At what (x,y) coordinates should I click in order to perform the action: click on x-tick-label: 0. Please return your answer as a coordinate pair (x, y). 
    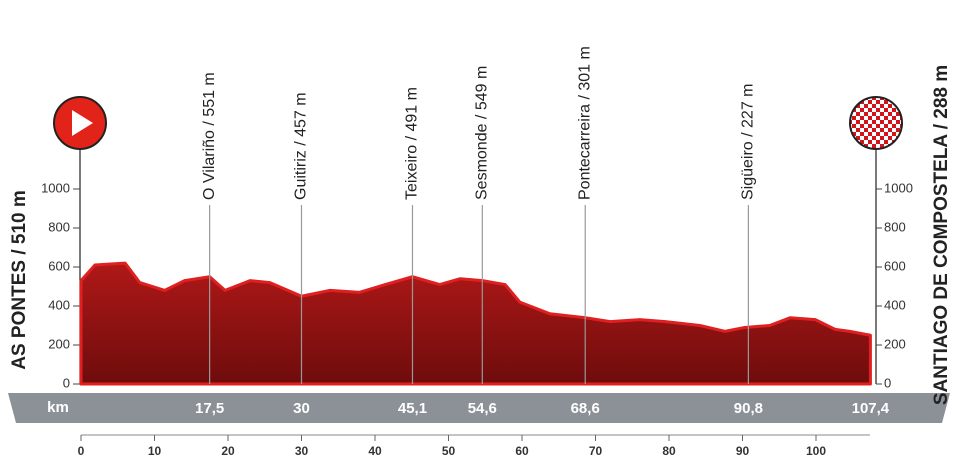
    Looking at the image, I should click on (81, 451).